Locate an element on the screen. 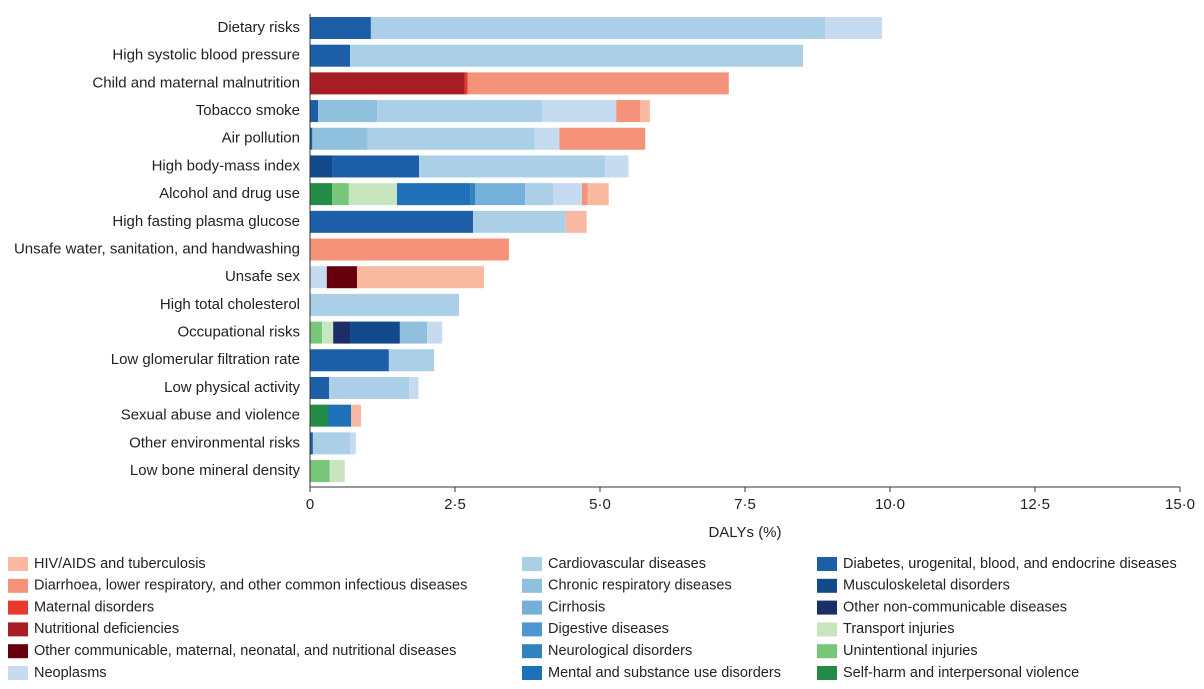  legend-label: Mental and substance use disorders is located at coordinates (664, 673).